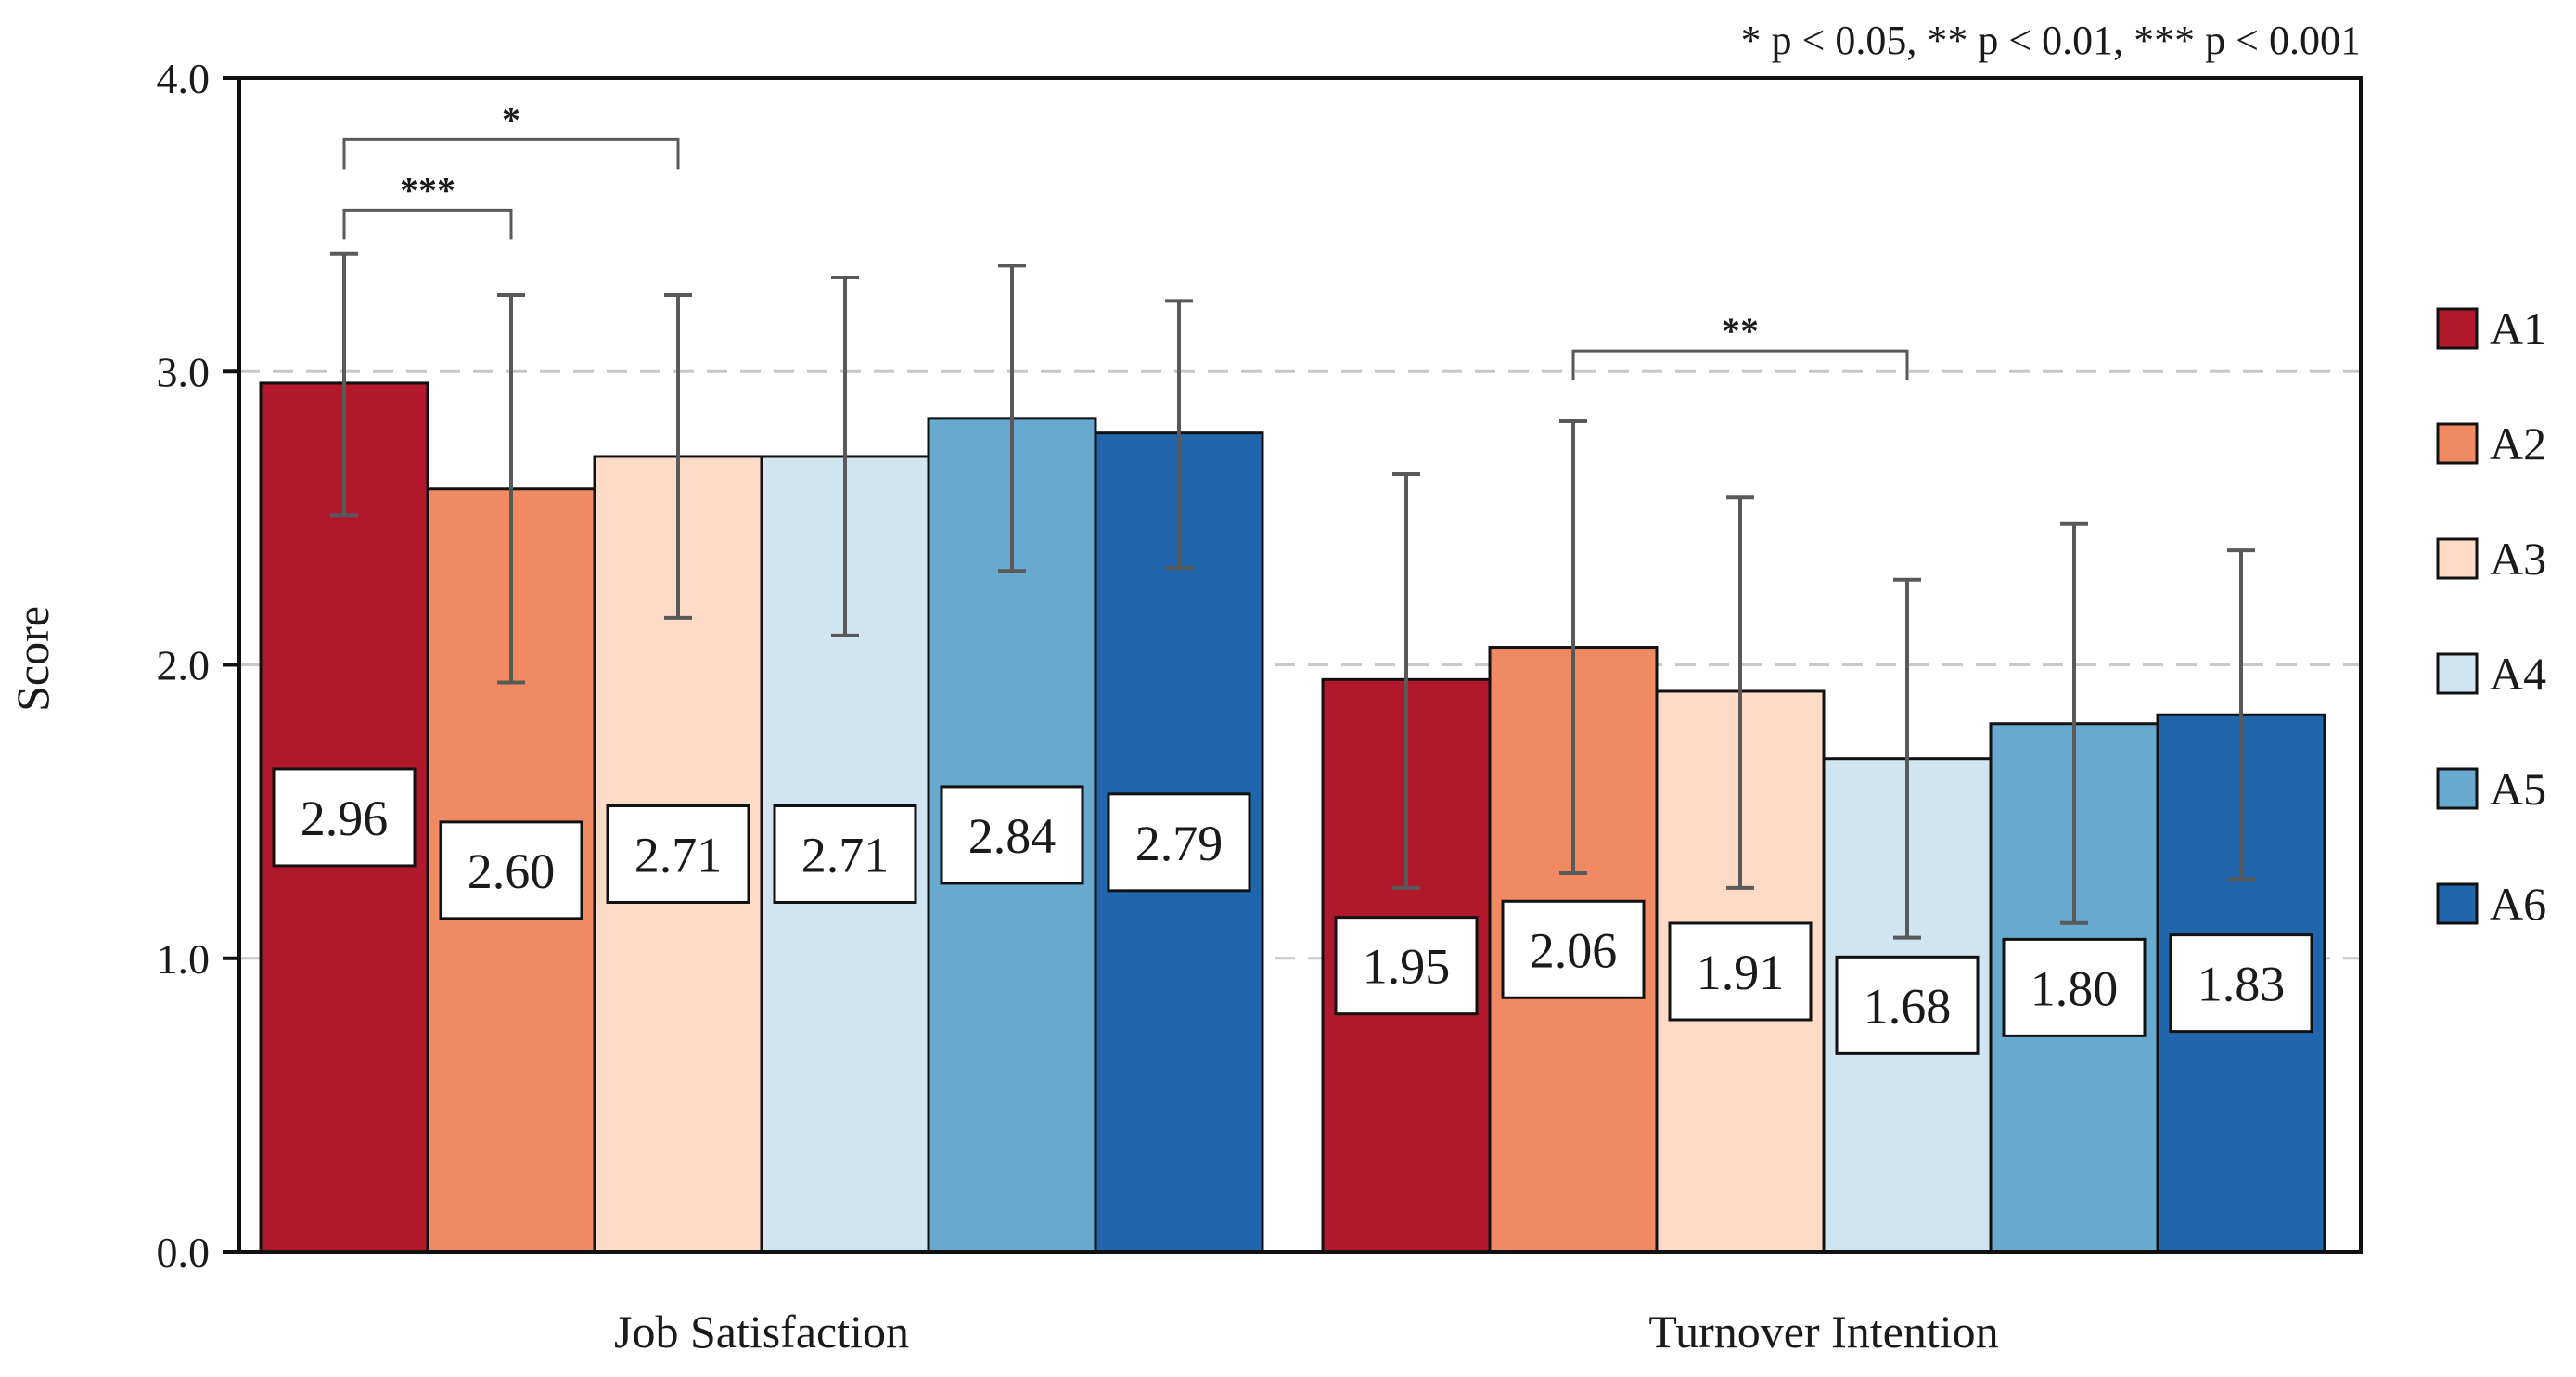 The image size is (2576, 1377). What do you see at coordinates (184, 78) in the screenshot?
I see `y-tick-label-4: 4.0` at bounding box center [184, 78].